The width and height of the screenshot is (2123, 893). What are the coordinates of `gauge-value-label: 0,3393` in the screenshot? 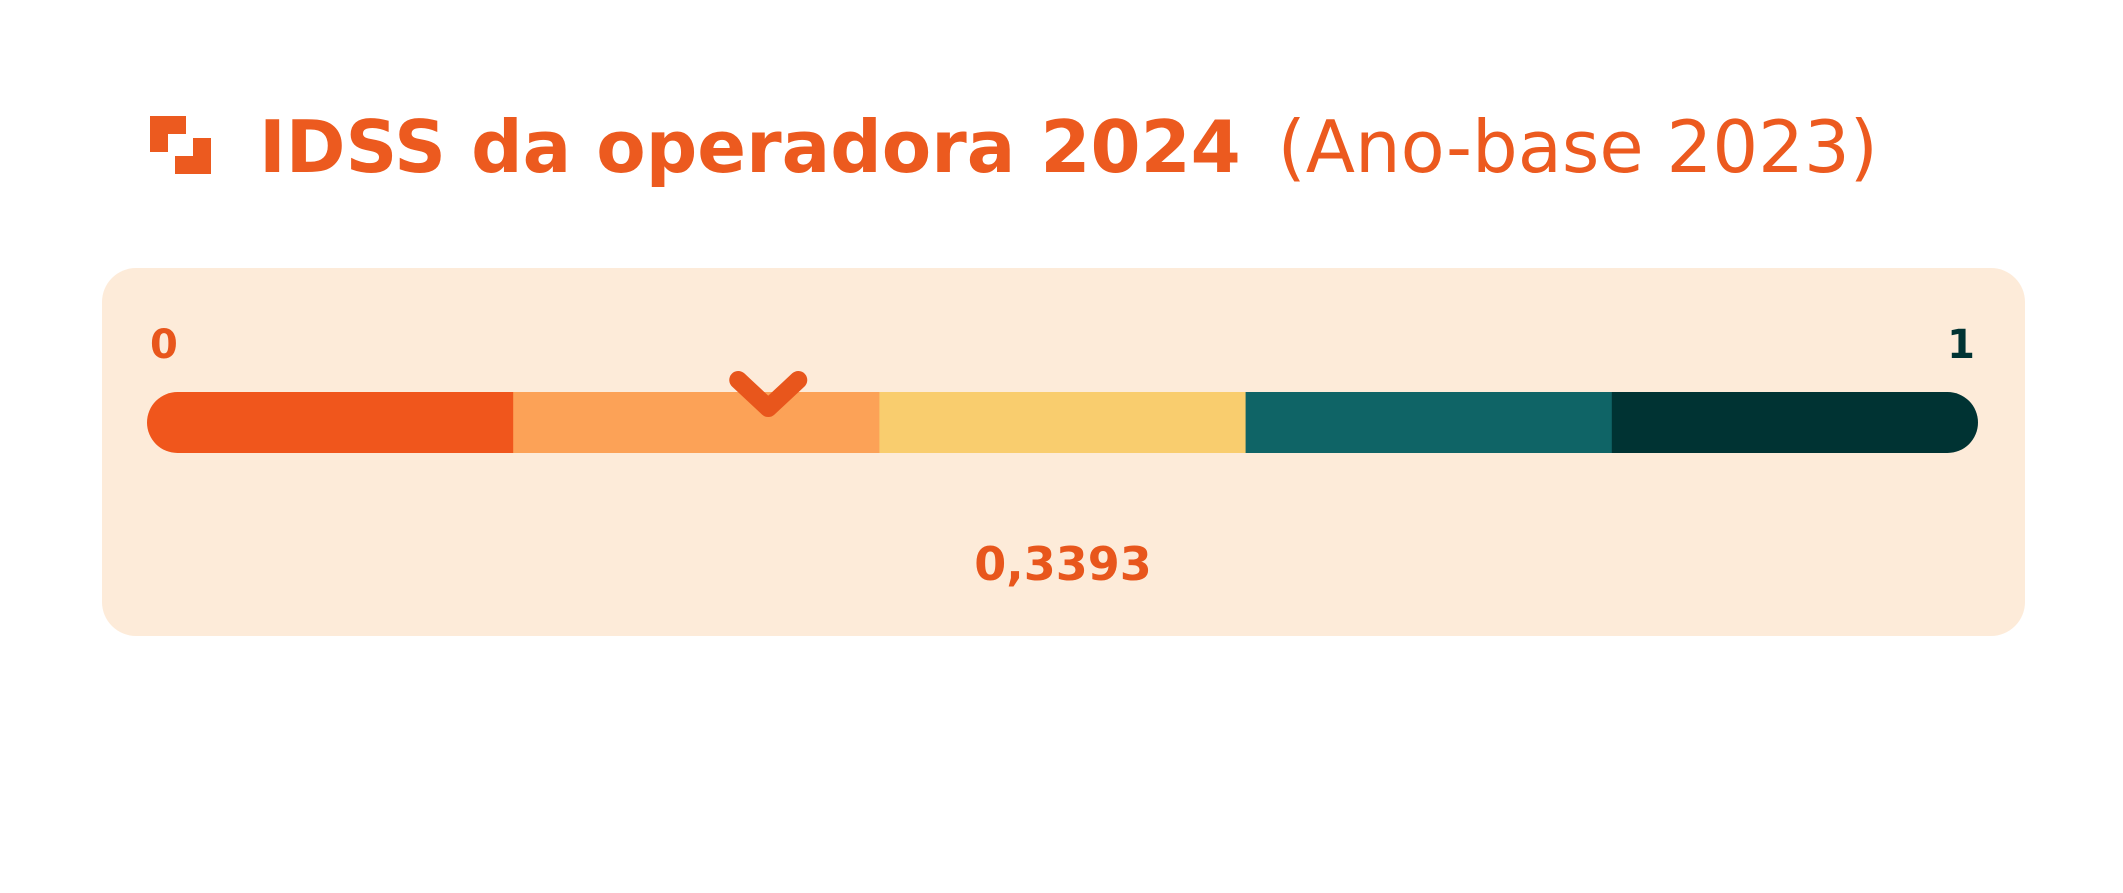 It's located at (1063, 564).